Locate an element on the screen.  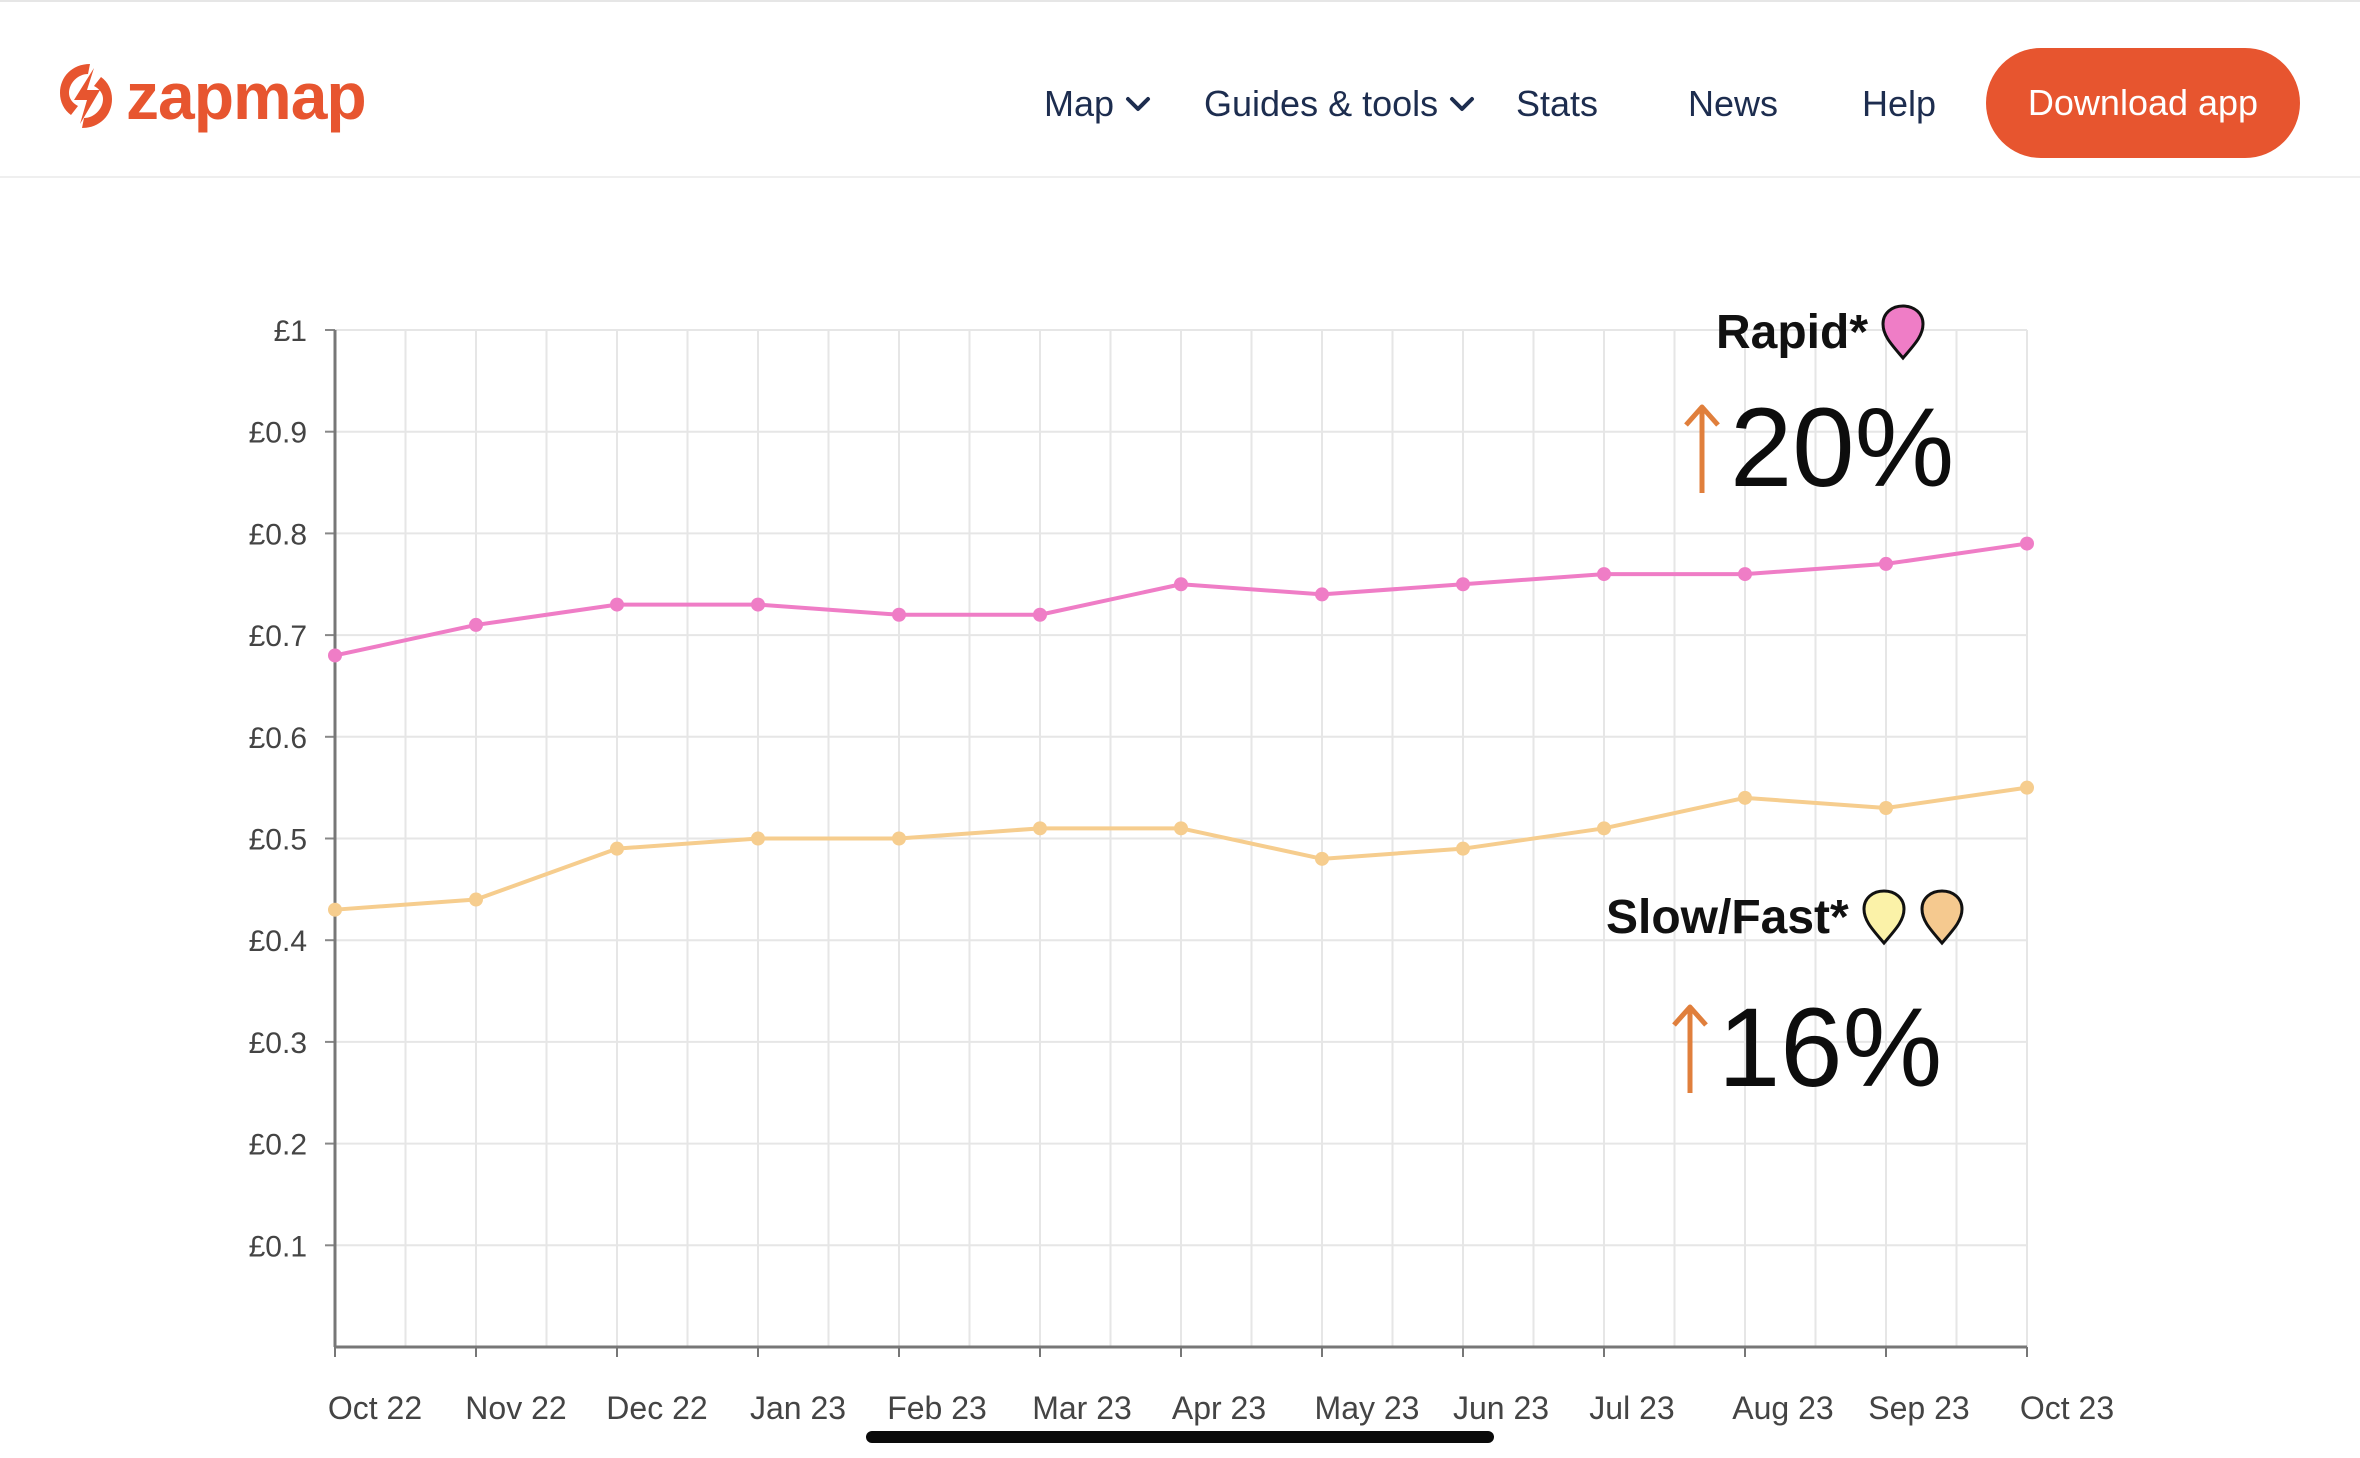
slow-fast-change-value: 16% is located at coordinates (1830, 1047).